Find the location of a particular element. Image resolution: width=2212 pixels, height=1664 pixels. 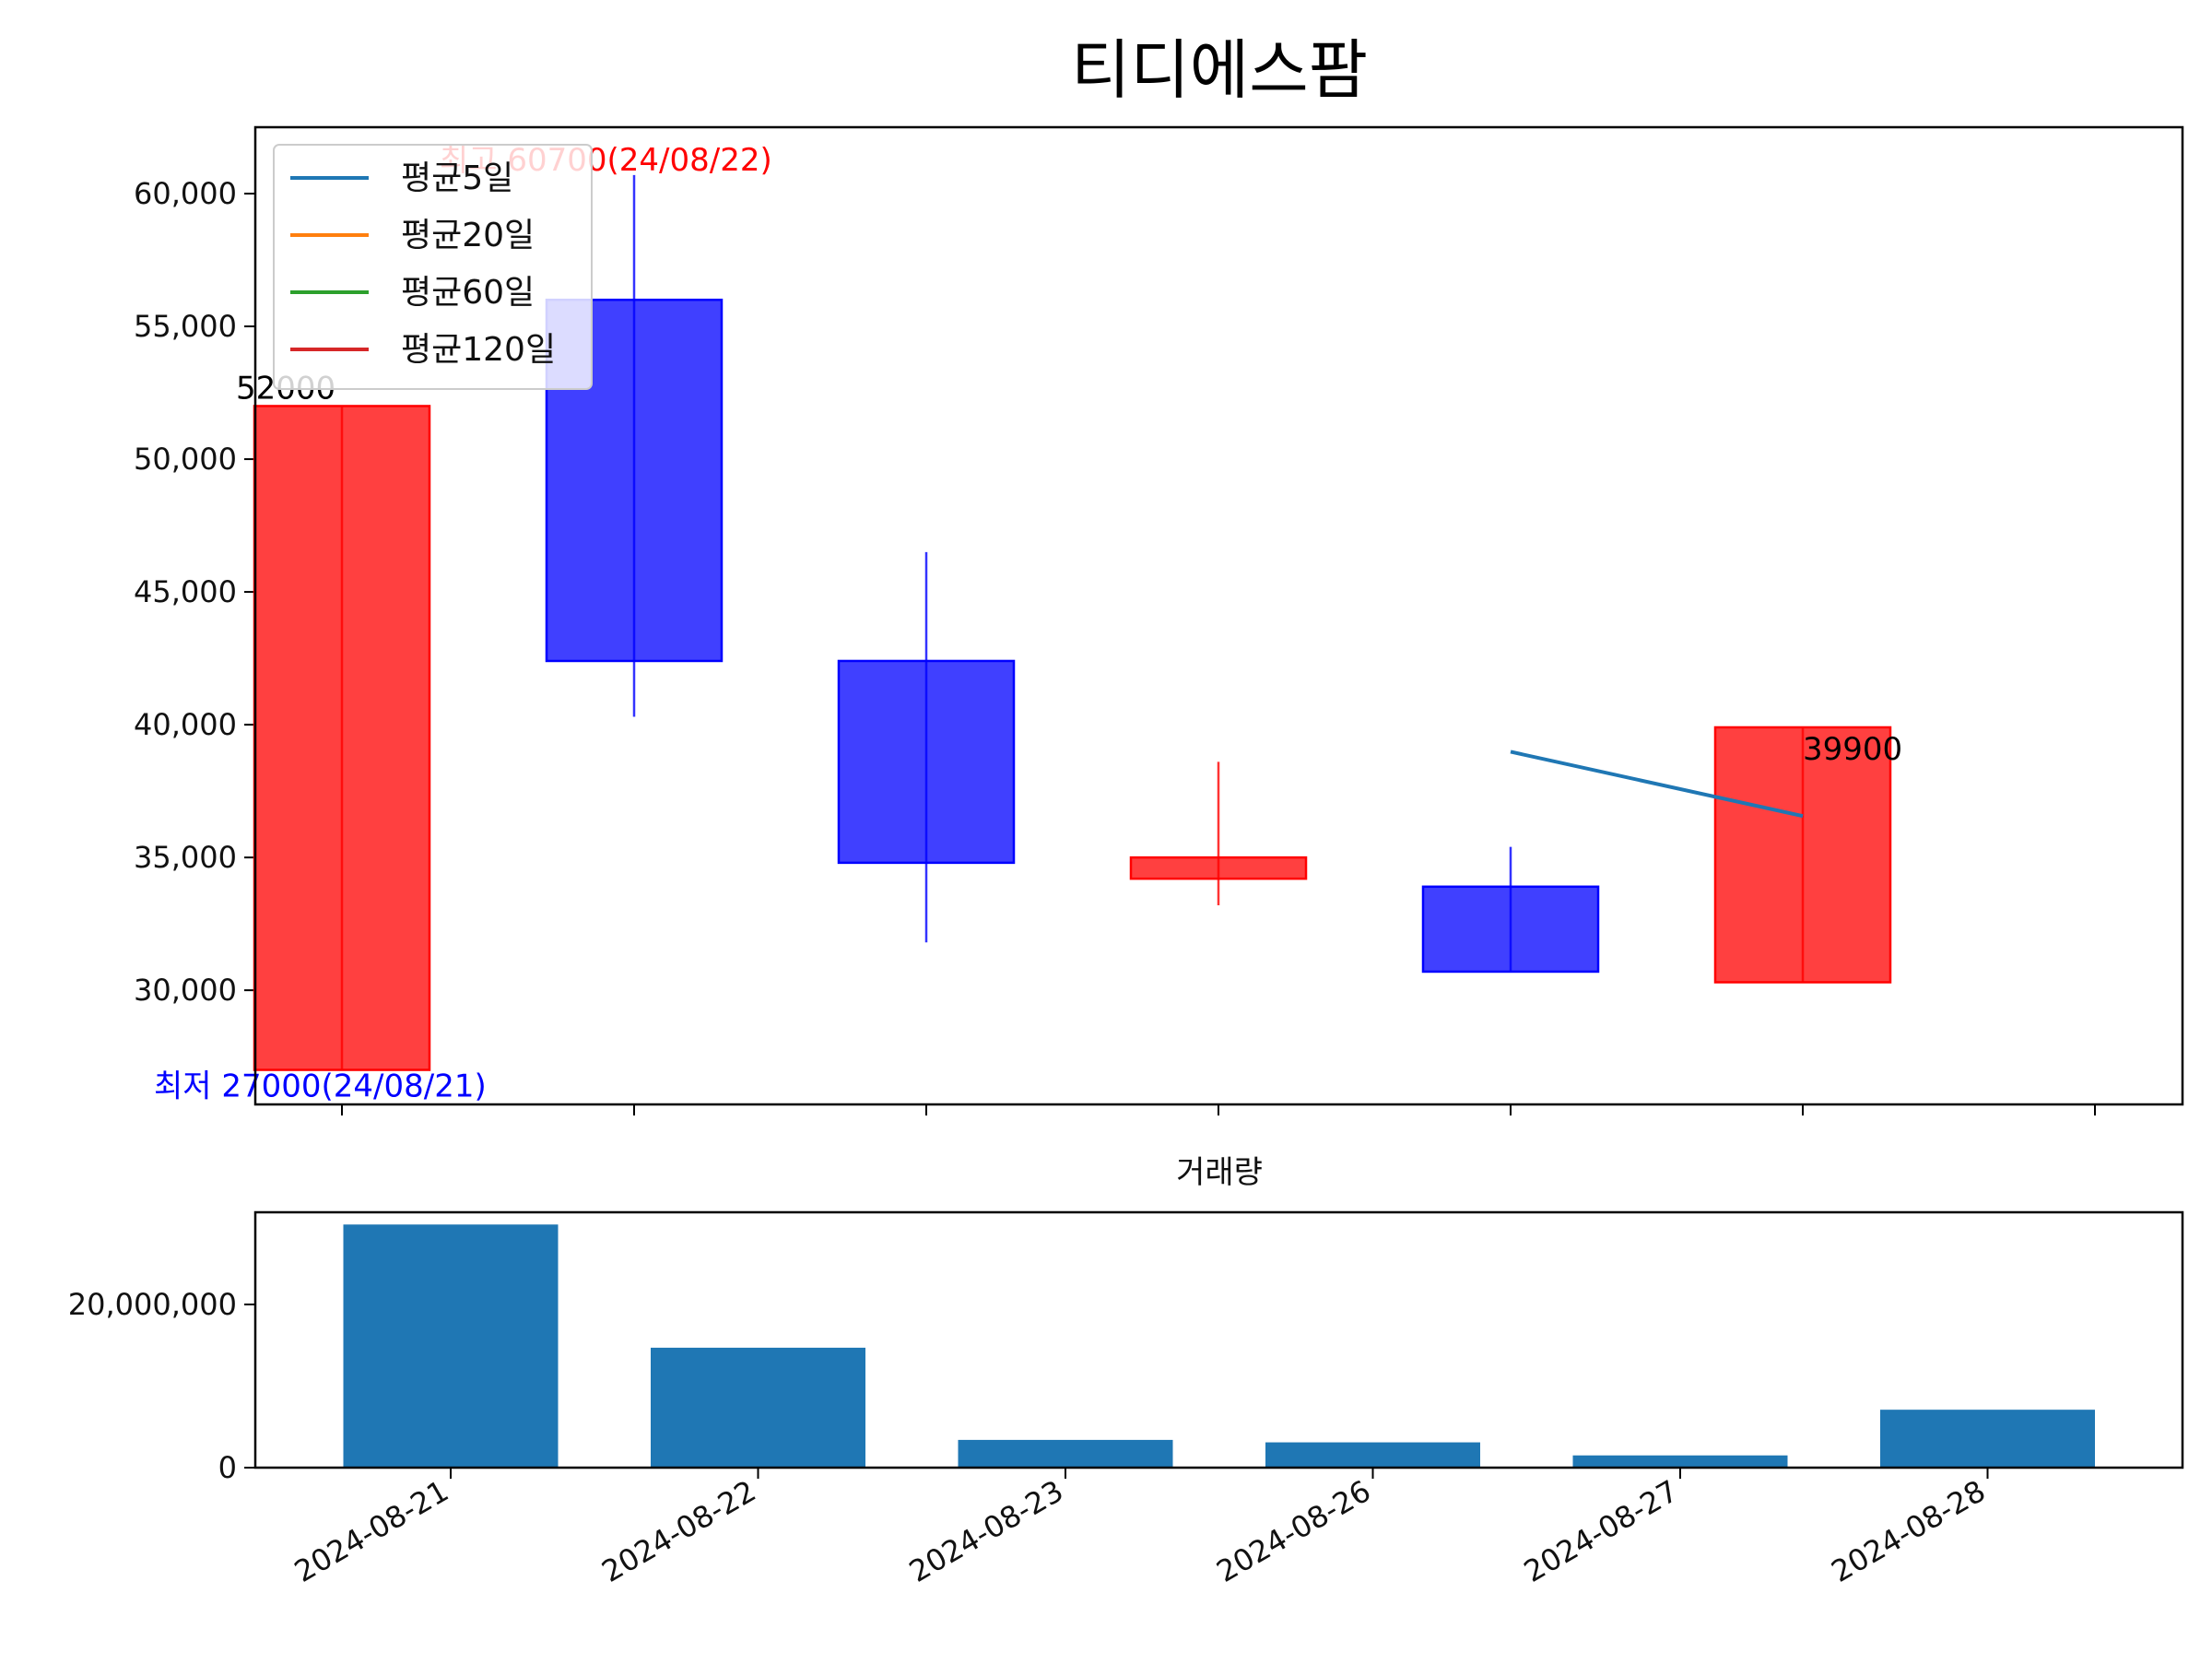

price-ytick-label: 50,000 is located at coordinates (185, 459).